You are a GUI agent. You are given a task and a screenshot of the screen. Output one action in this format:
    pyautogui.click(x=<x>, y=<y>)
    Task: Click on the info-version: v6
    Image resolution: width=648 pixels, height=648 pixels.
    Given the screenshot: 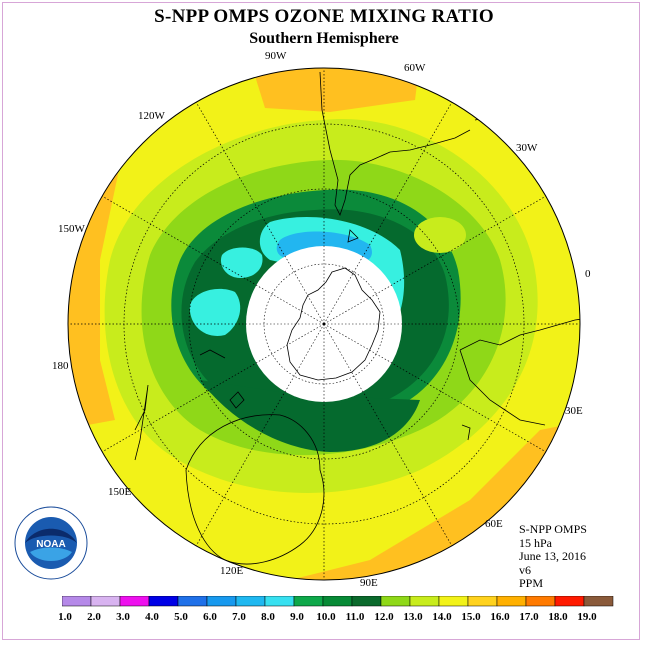 What is the action you would take?
    pyautogui.click(x=525, y=569)
    